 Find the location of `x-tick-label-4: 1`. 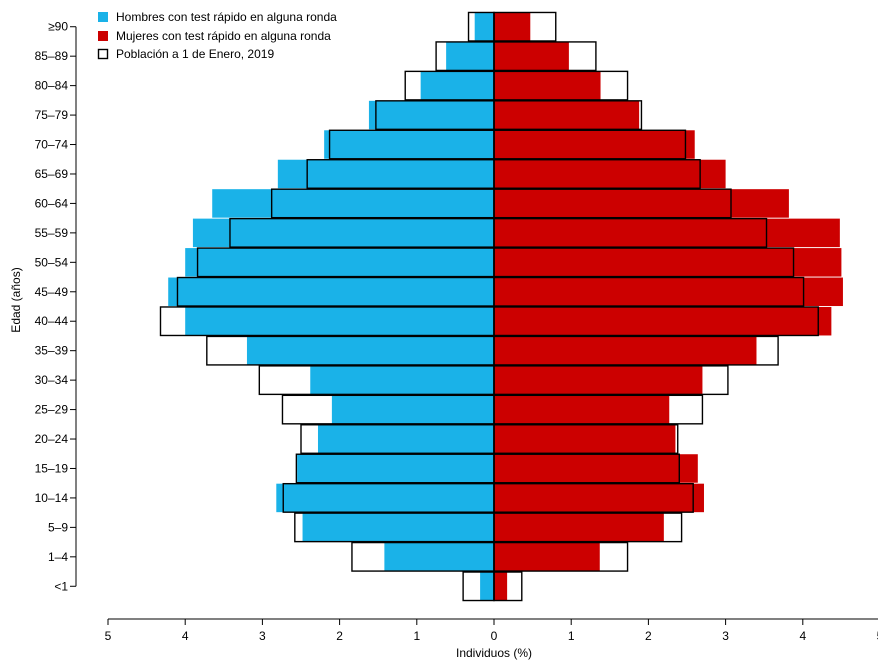

x-tick-label-4: 1 is located at coordinates (416, 636).